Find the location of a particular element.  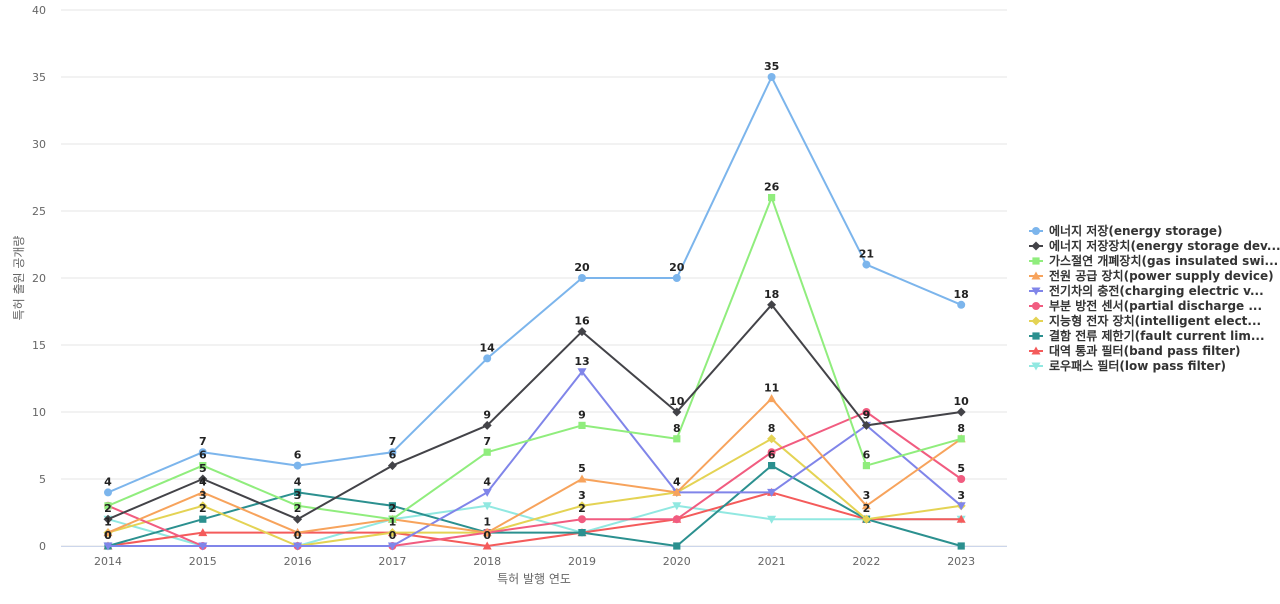

x-tick-label: 2015 is located at coordinates (203, 561).